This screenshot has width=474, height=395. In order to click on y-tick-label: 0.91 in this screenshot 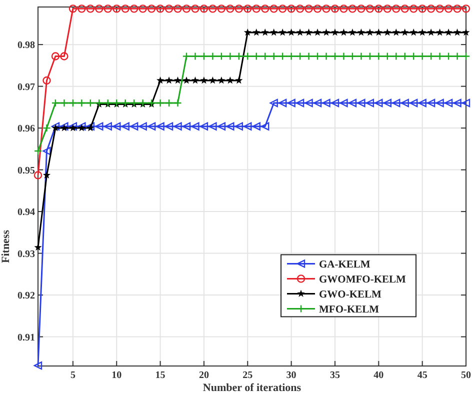, I will do `click(26, 338)`.